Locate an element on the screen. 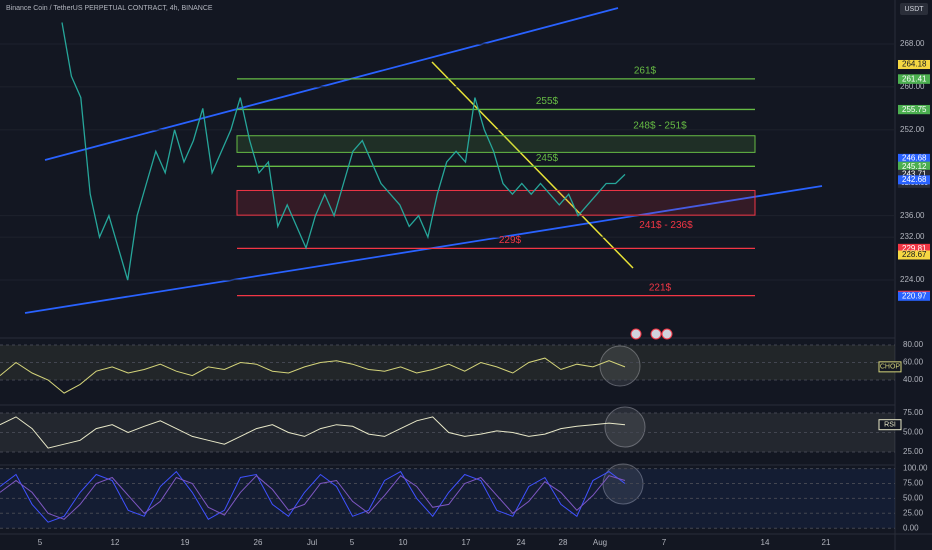 Image resolution: width=932 pixels, height=550 pixels. level-label: 229$ is located at coordinates (510, 240).